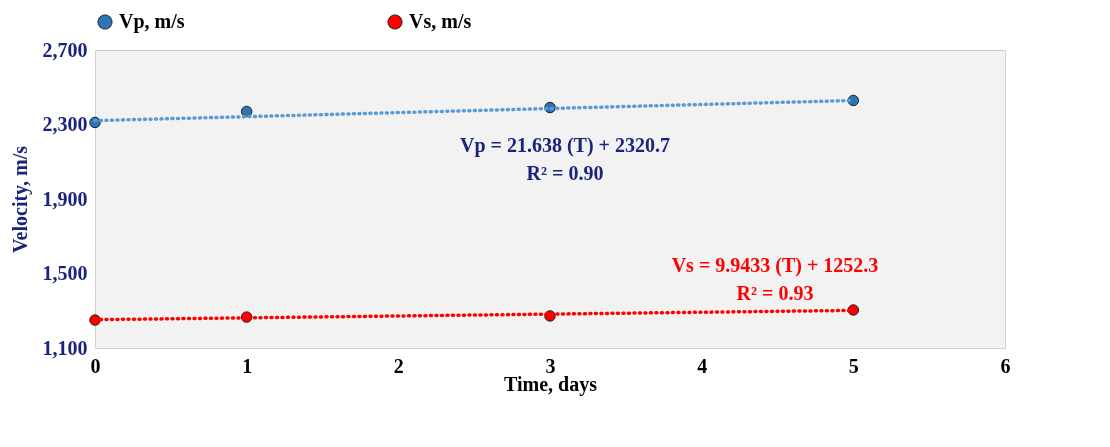 This screenshot has height=447, width=1110. Describe the element at coordinates (565, 173) in the screenshot. I see `annotation: R² = 0.90` at that location.